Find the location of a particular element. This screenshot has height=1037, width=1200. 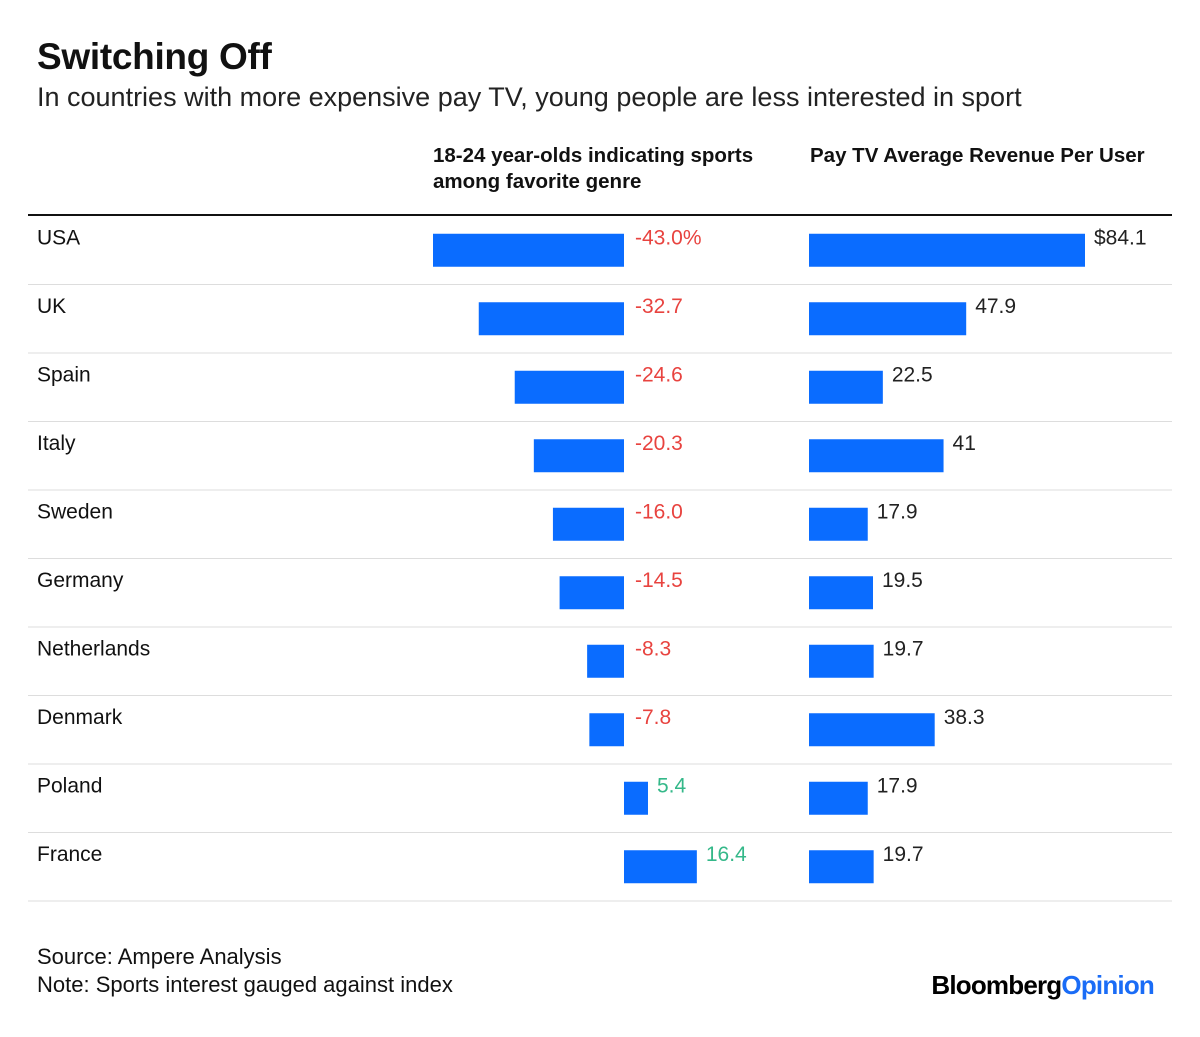

sports-interest-value-label: -16.0 is located at coordinates (659, 511).